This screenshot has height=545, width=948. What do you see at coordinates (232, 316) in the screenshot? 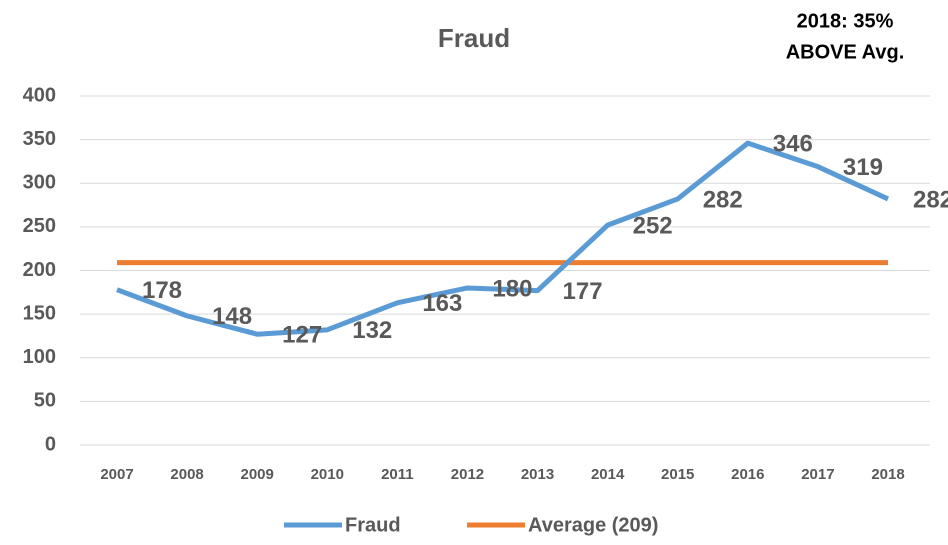
I see `data-label: 148` at bounding box center [232, 316].